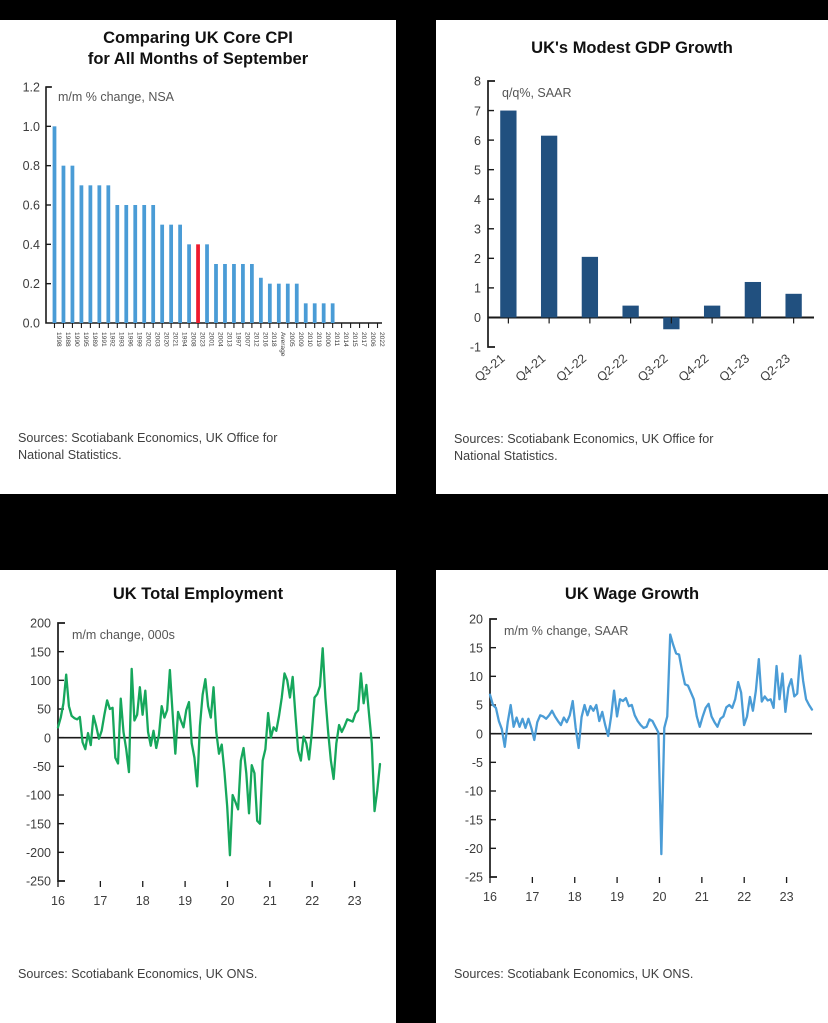 The width and height of the screenshot is (828, 1023). I want to click on x-tick-label: Q2-23, so click(775, 367).